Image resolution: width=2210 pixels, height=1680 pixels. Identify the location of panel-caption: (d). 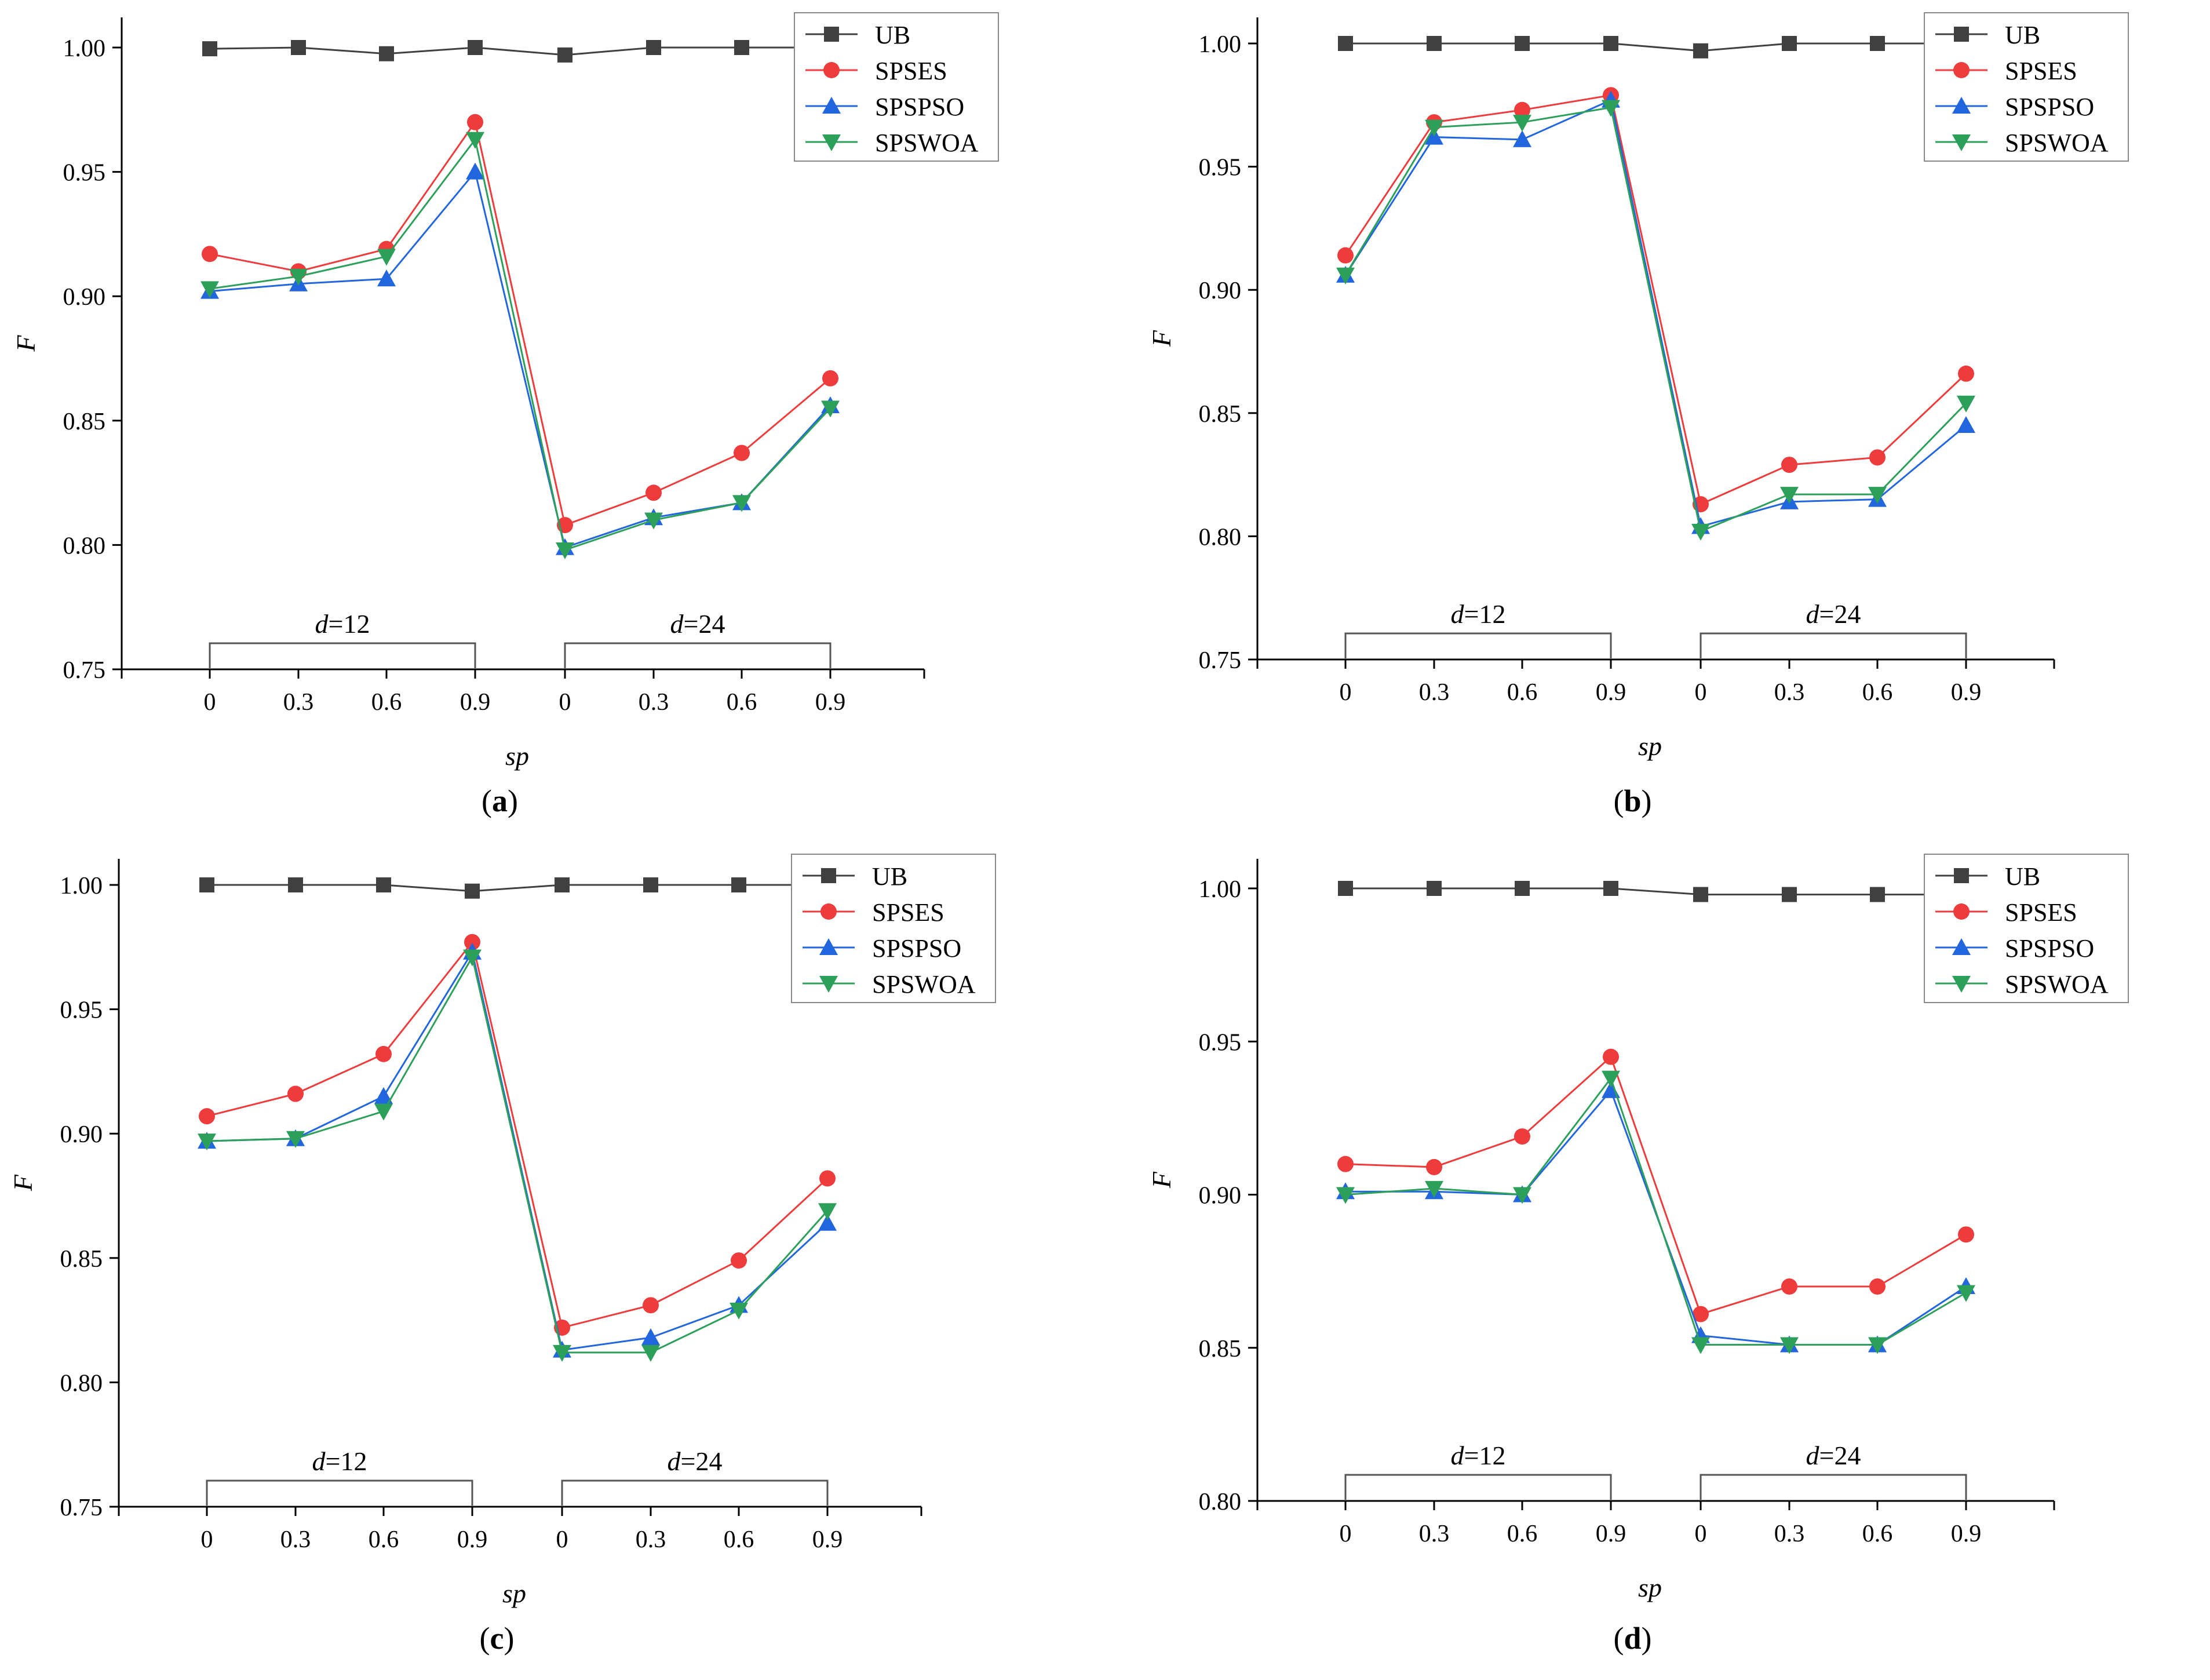
(1632, 1639).